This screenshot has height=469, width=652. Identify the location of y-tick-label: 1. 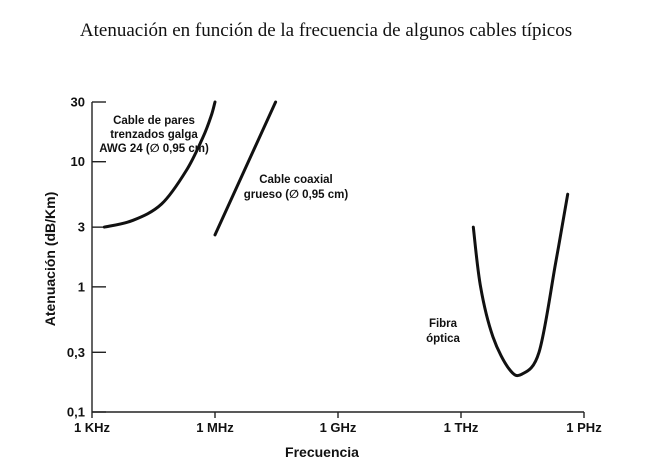
(81, 286).